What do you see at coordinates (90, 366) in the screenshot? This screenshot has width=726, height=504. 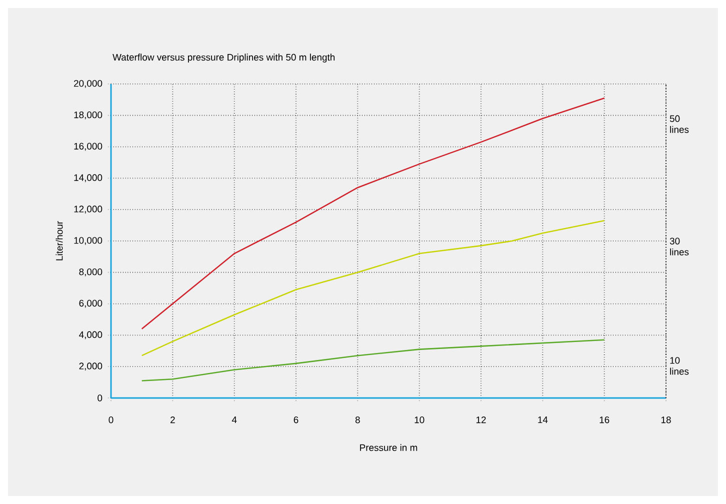 I see `y-tick-label: 2,000` at bounding box center [90, 366].